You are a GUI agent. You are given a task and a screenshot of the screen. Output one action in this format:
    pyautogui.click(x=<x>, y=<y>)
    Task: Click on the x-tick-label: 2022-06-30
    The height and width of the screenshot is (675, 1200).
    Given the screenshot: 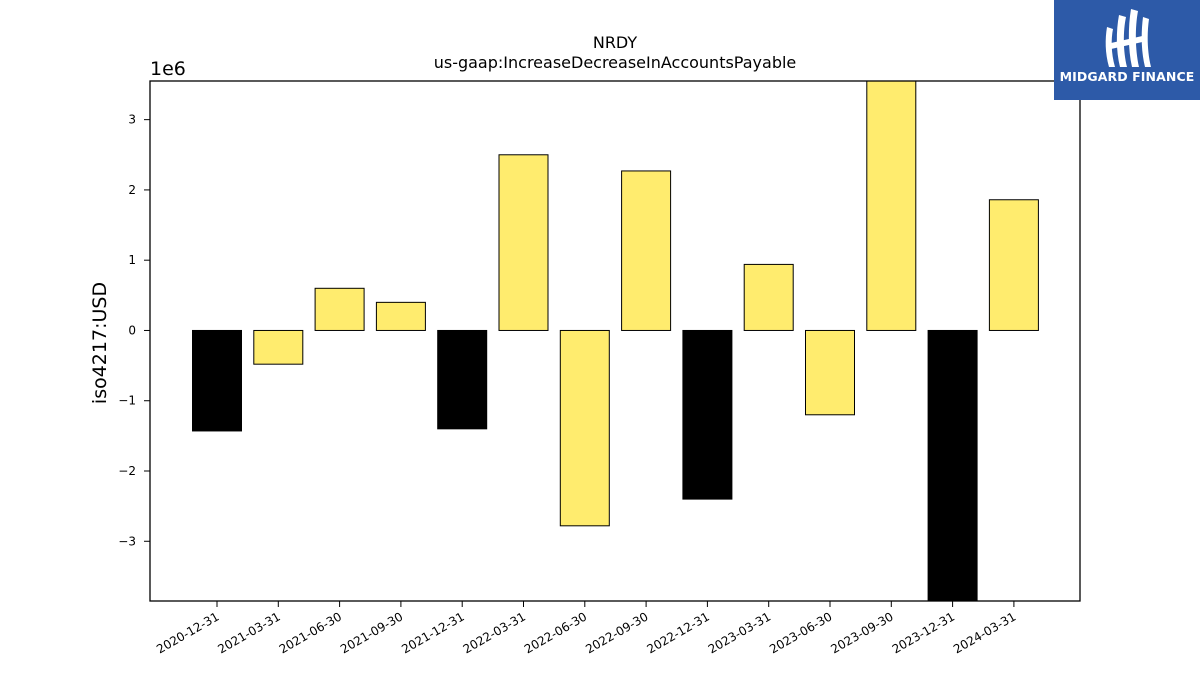 What is the action you would take?
    pyautogui.click(x=555, y=632)
    